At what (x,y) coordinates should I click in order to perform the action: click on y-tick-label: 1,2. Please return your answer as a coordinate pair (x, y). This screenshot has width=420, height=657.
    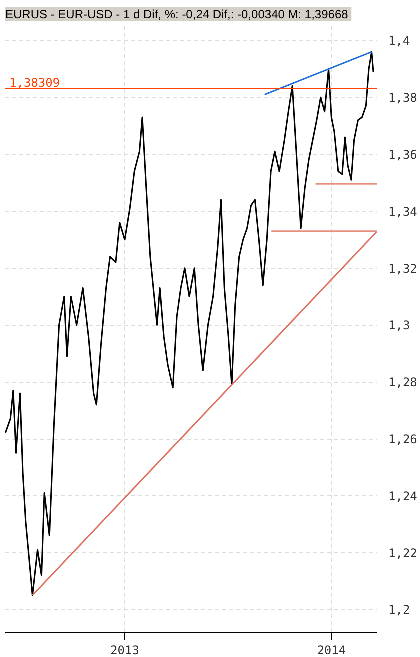
    Looking at the image, I should click on (399, 610).